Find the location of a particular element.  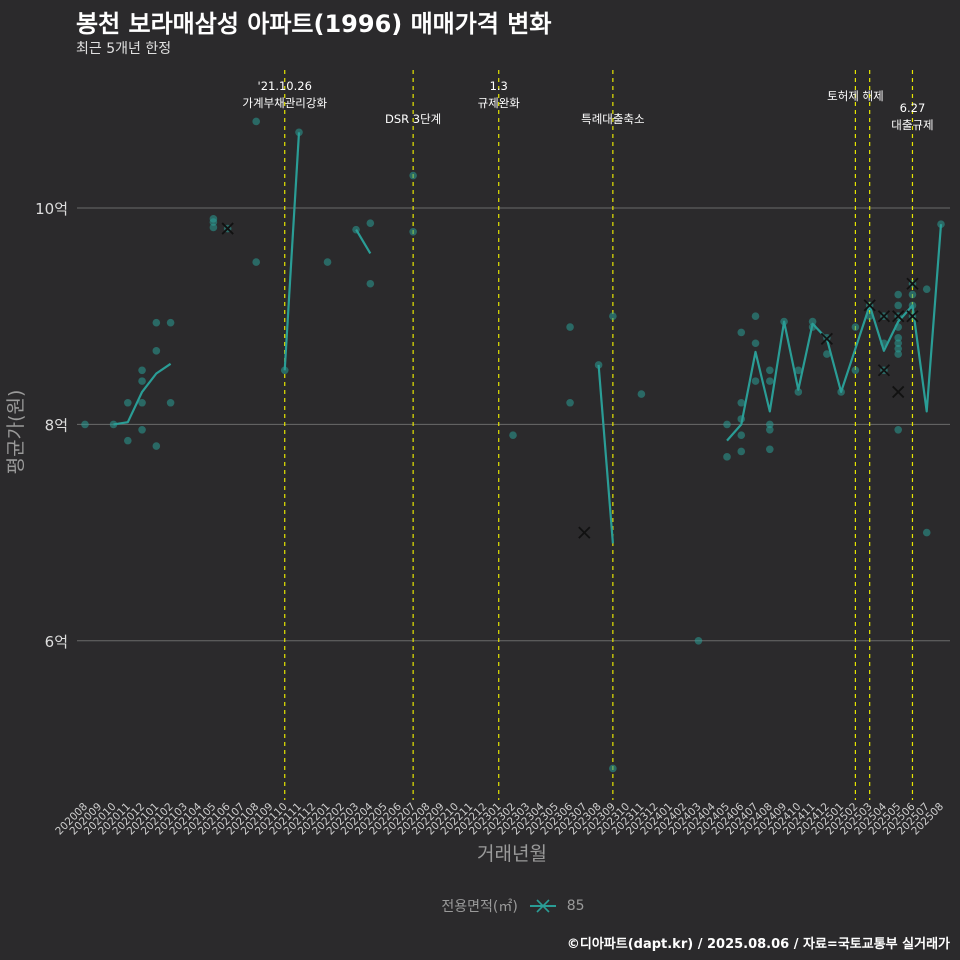

legend: 전용면적(㎡) 85 is located at coordinates (480, 906).